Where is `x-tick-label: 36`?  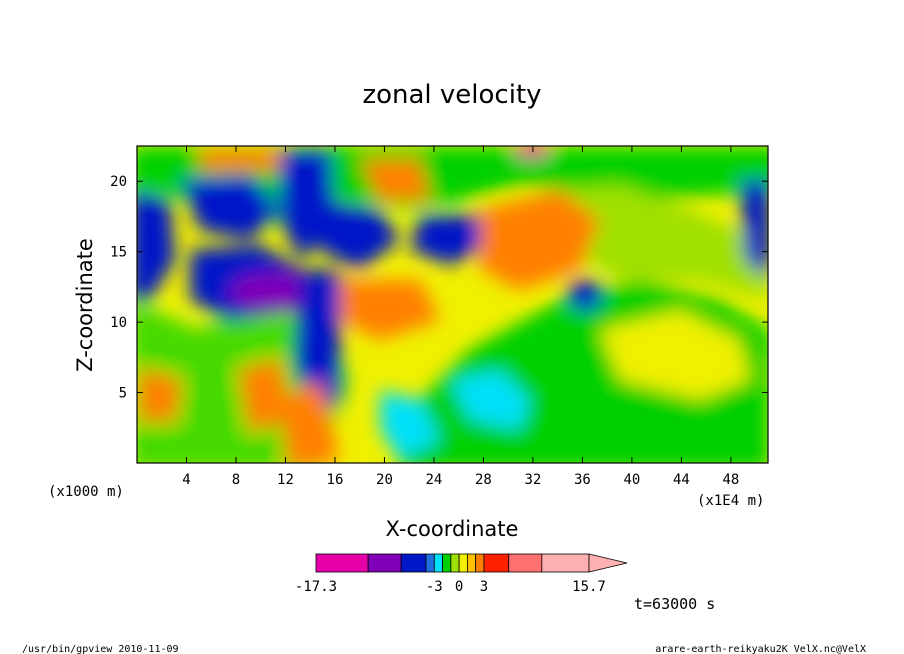 x-tick-label: 36 is located at coordinates (582, 480).